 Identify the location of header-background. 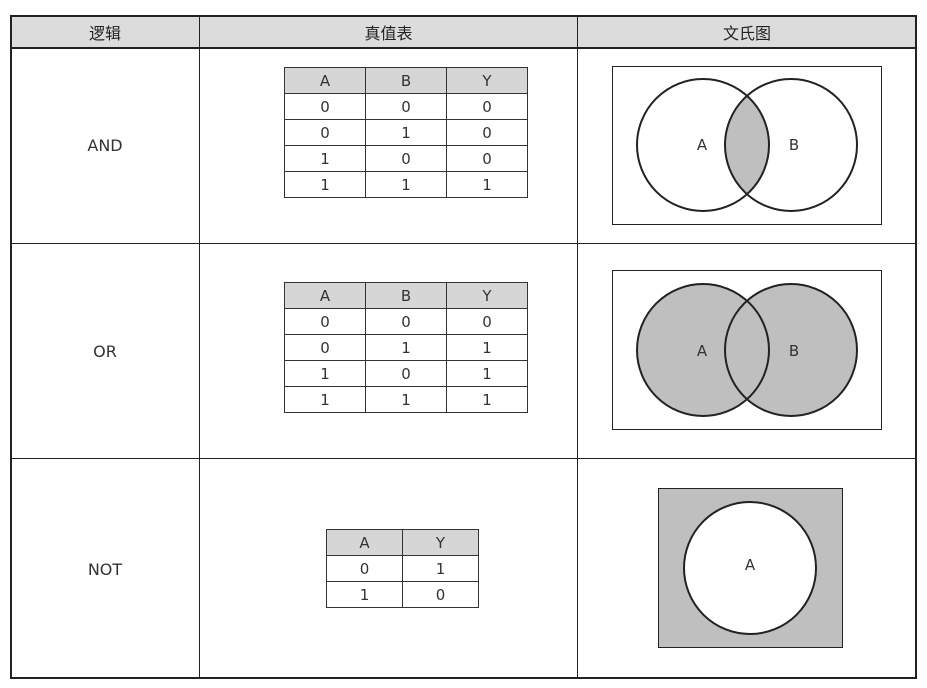
(463, 31).